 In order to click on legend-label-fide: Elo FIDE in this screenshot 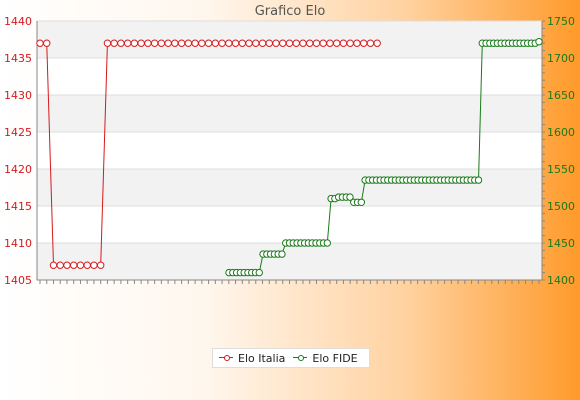, I will do `click(335, 358)`.